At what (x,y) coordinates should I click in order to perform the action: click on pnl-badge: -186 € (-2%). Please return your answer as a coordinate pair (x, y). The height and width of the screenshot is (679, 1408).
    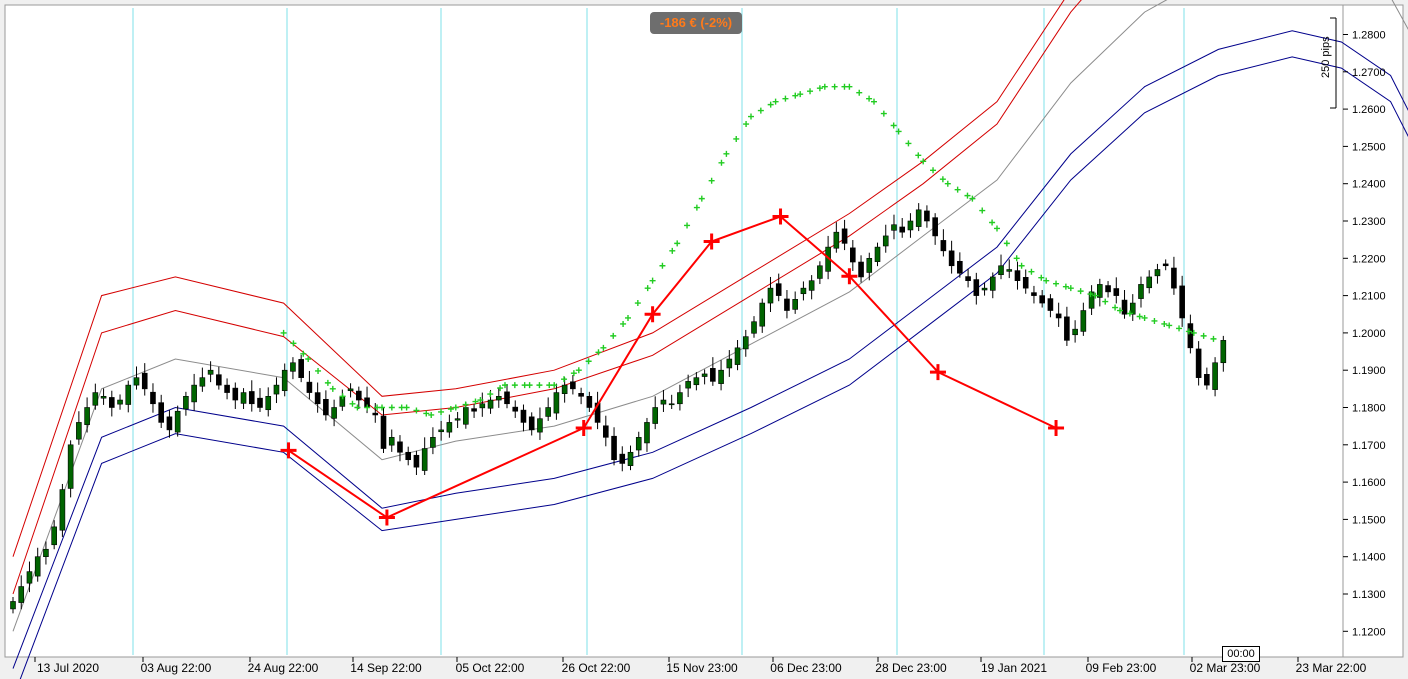
    Looking at the image, I should click on (696, 23).